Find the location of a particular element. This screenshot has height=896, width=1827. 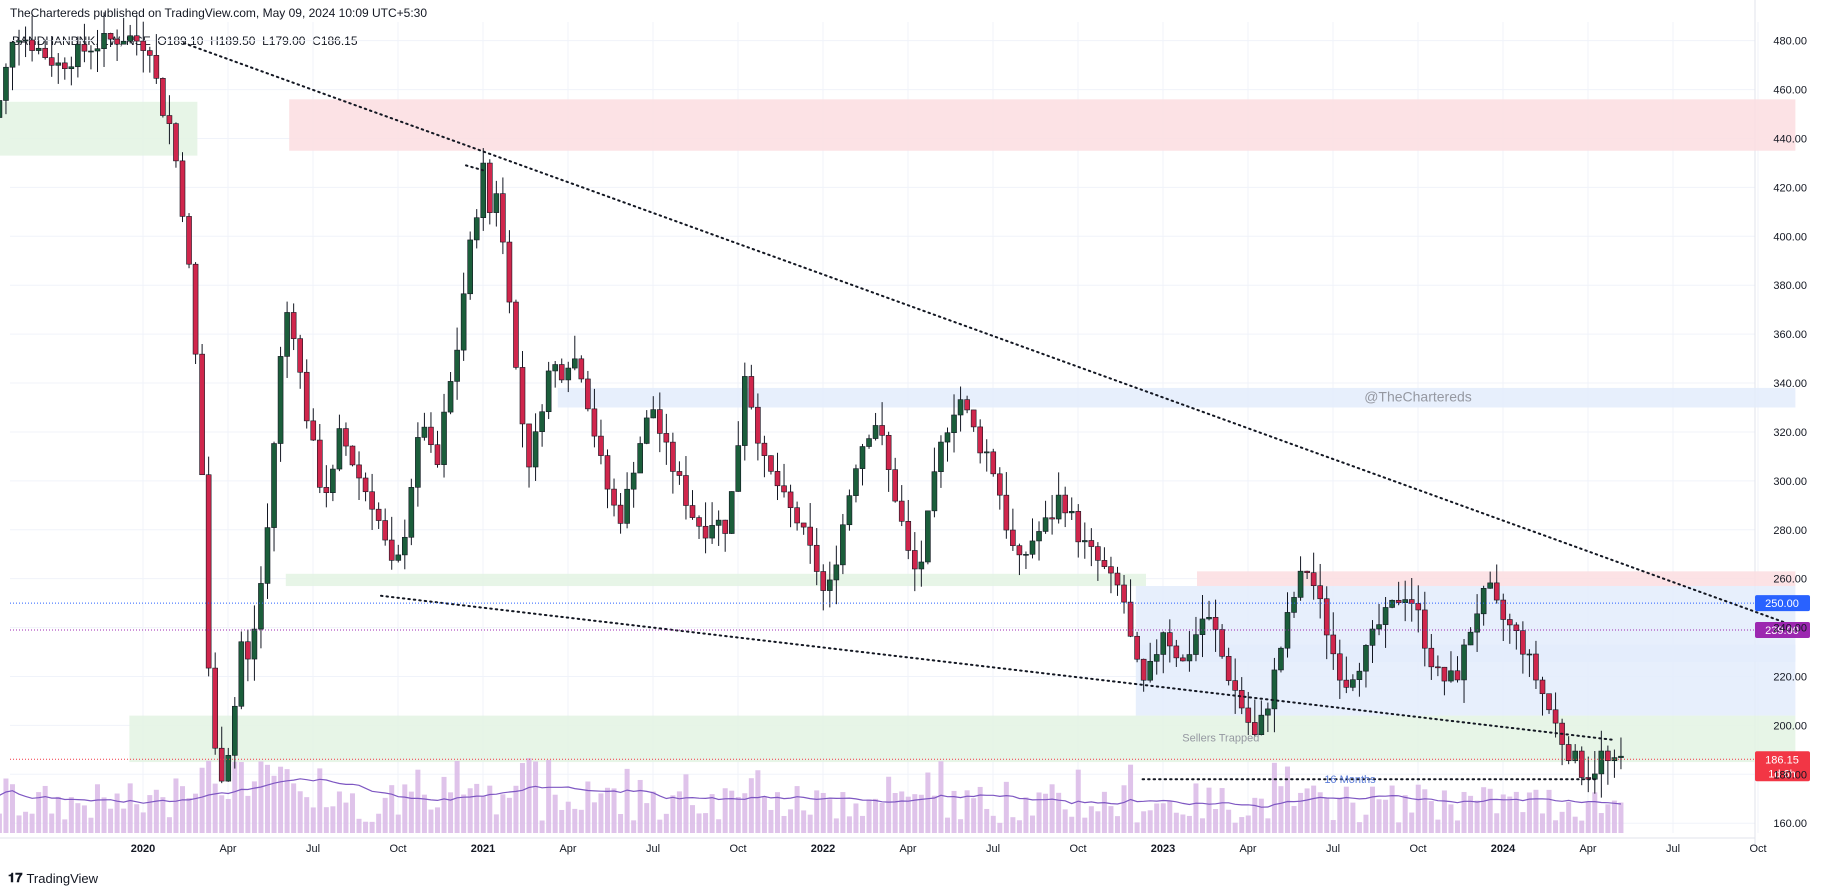

time-tick-label: 2021 is located at coordinates (483, 849).